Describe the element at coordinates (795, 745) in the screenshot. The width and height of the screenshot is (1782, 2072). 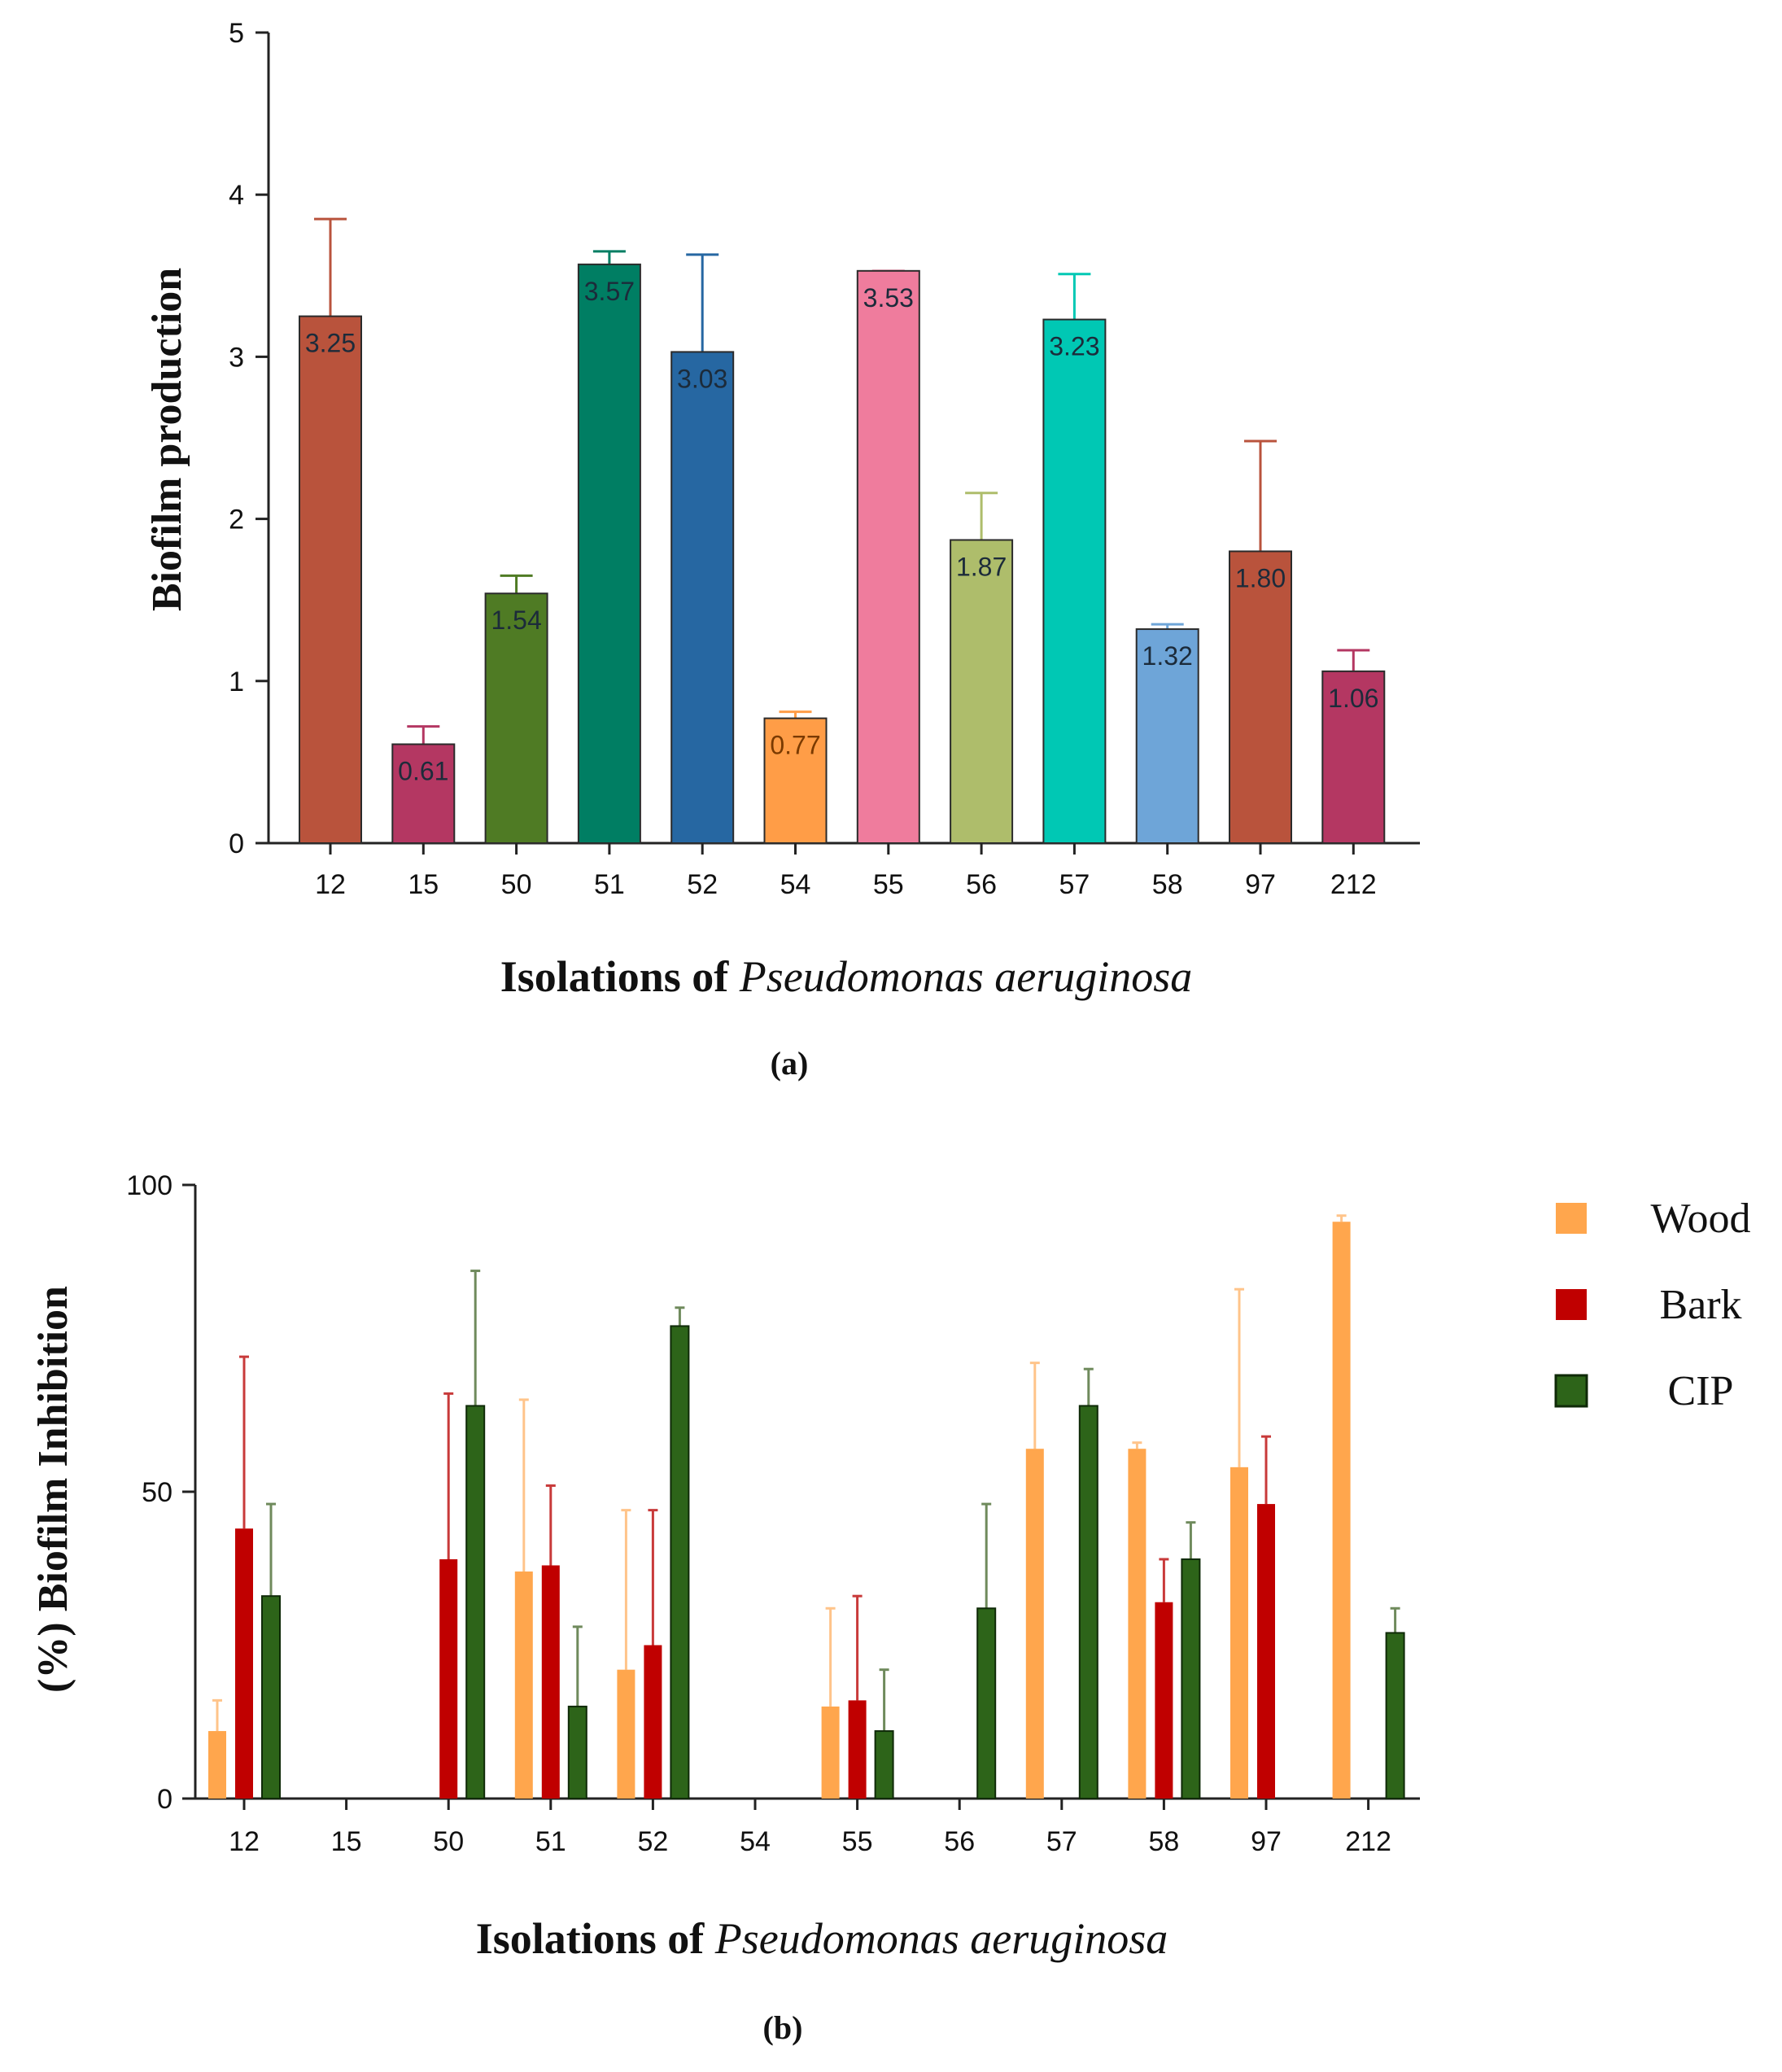
I see `bar-value-label: 0.77` at that location.